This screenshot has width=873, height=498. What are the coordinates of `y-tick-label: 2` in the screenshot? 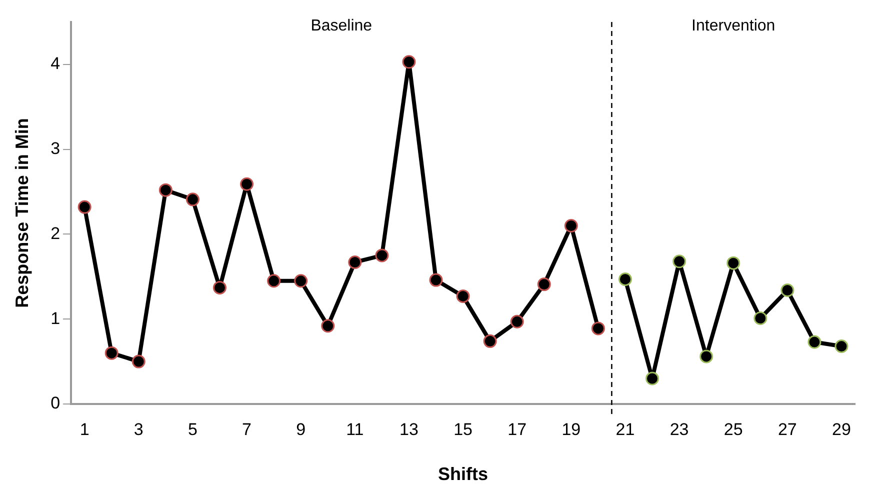 It's located at (55, 233).